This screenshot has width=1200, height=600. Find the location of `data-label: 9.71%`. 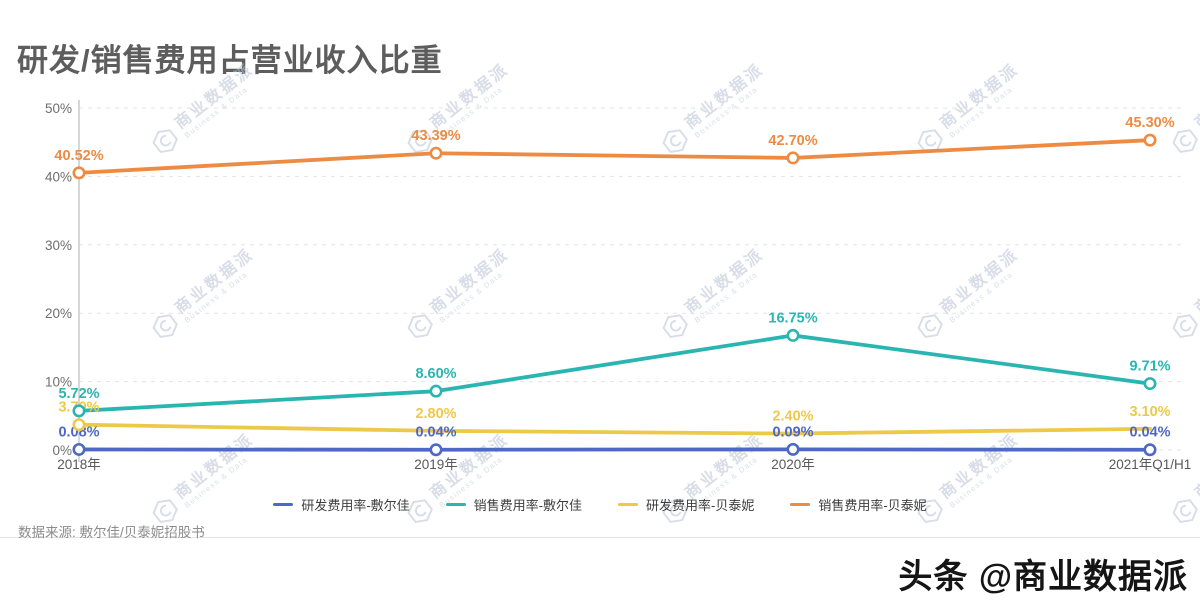

data-label: 9.71% is located at coordinates (1149, 367).